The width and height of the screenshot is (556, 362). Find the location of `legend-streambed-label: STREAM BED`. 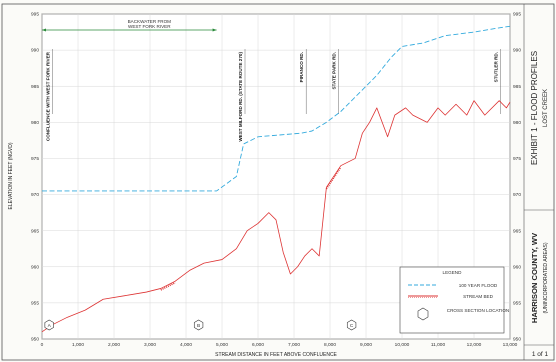

legend-streambed-label: STREAM BED is located at coordinates (478, 296).